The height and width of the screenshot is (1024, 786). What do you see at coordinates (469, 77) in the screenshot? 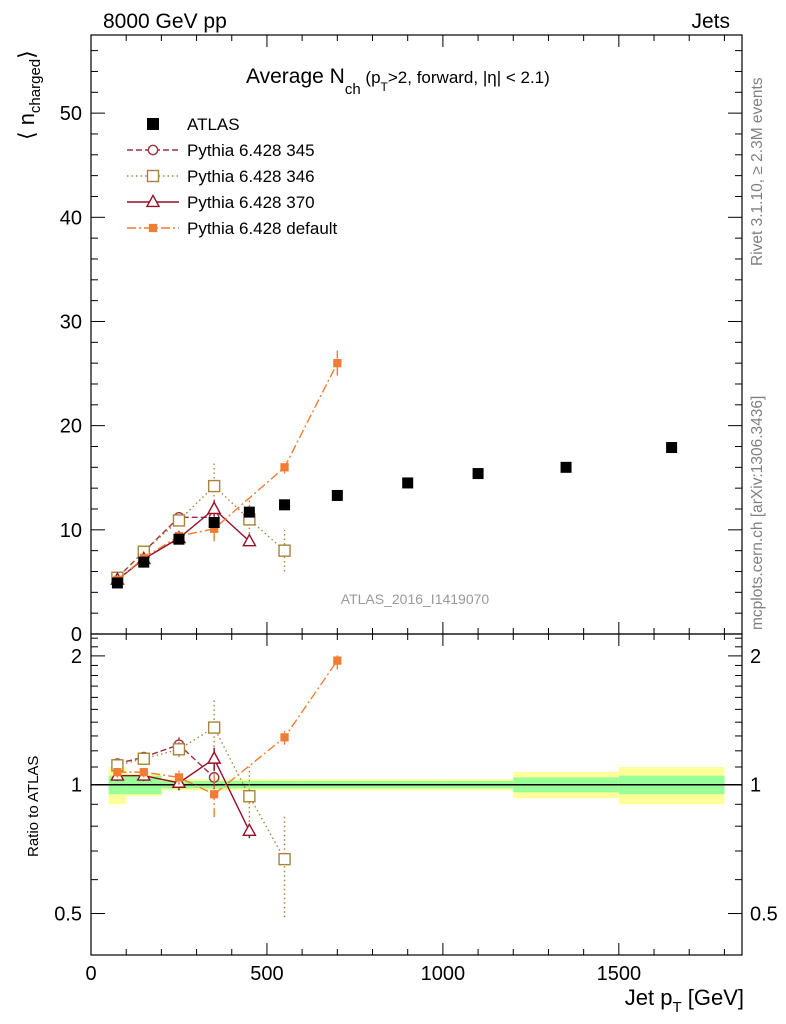
I see `title-part: >2, forward, |η| < 2.1)` at bounding box center [469, 77].